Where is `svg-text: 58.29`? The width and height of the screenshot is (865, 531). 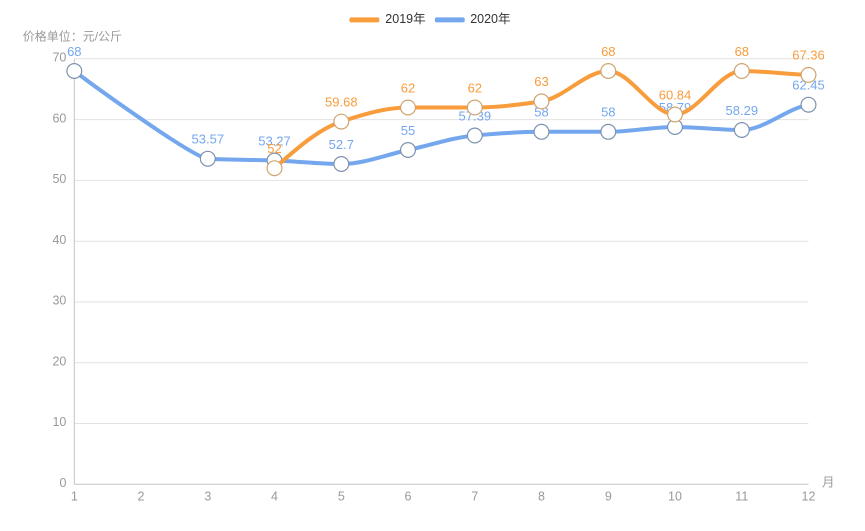
svg-text: 58.29 is located at coordinates (742, 110).